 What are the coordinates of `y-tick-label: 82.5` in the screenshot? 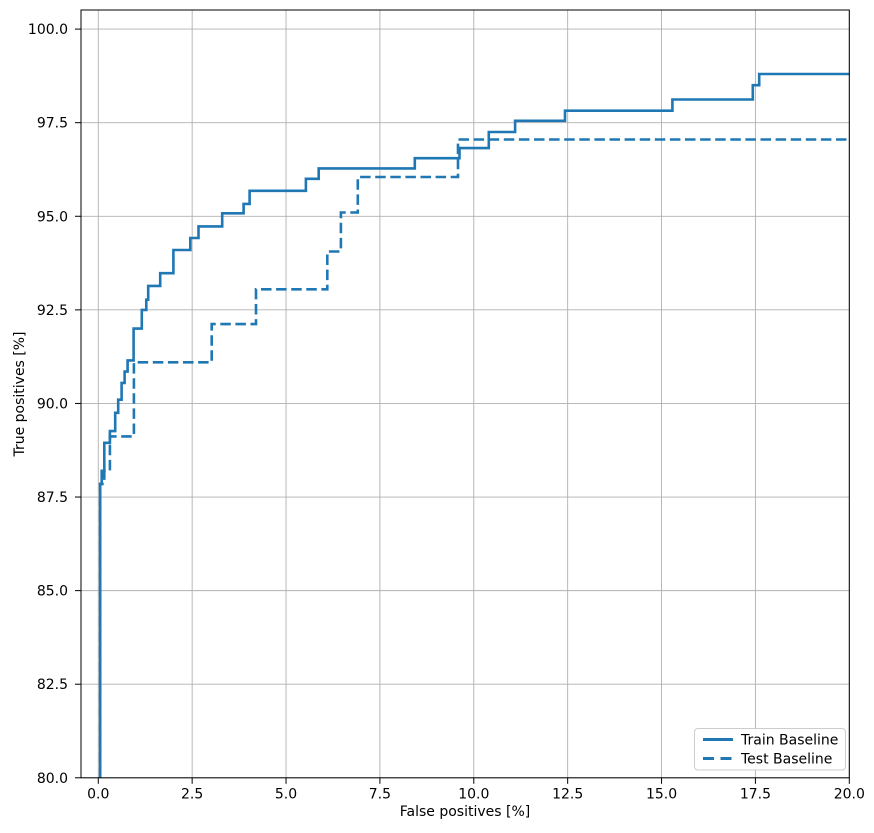 It's located at (52, 685).